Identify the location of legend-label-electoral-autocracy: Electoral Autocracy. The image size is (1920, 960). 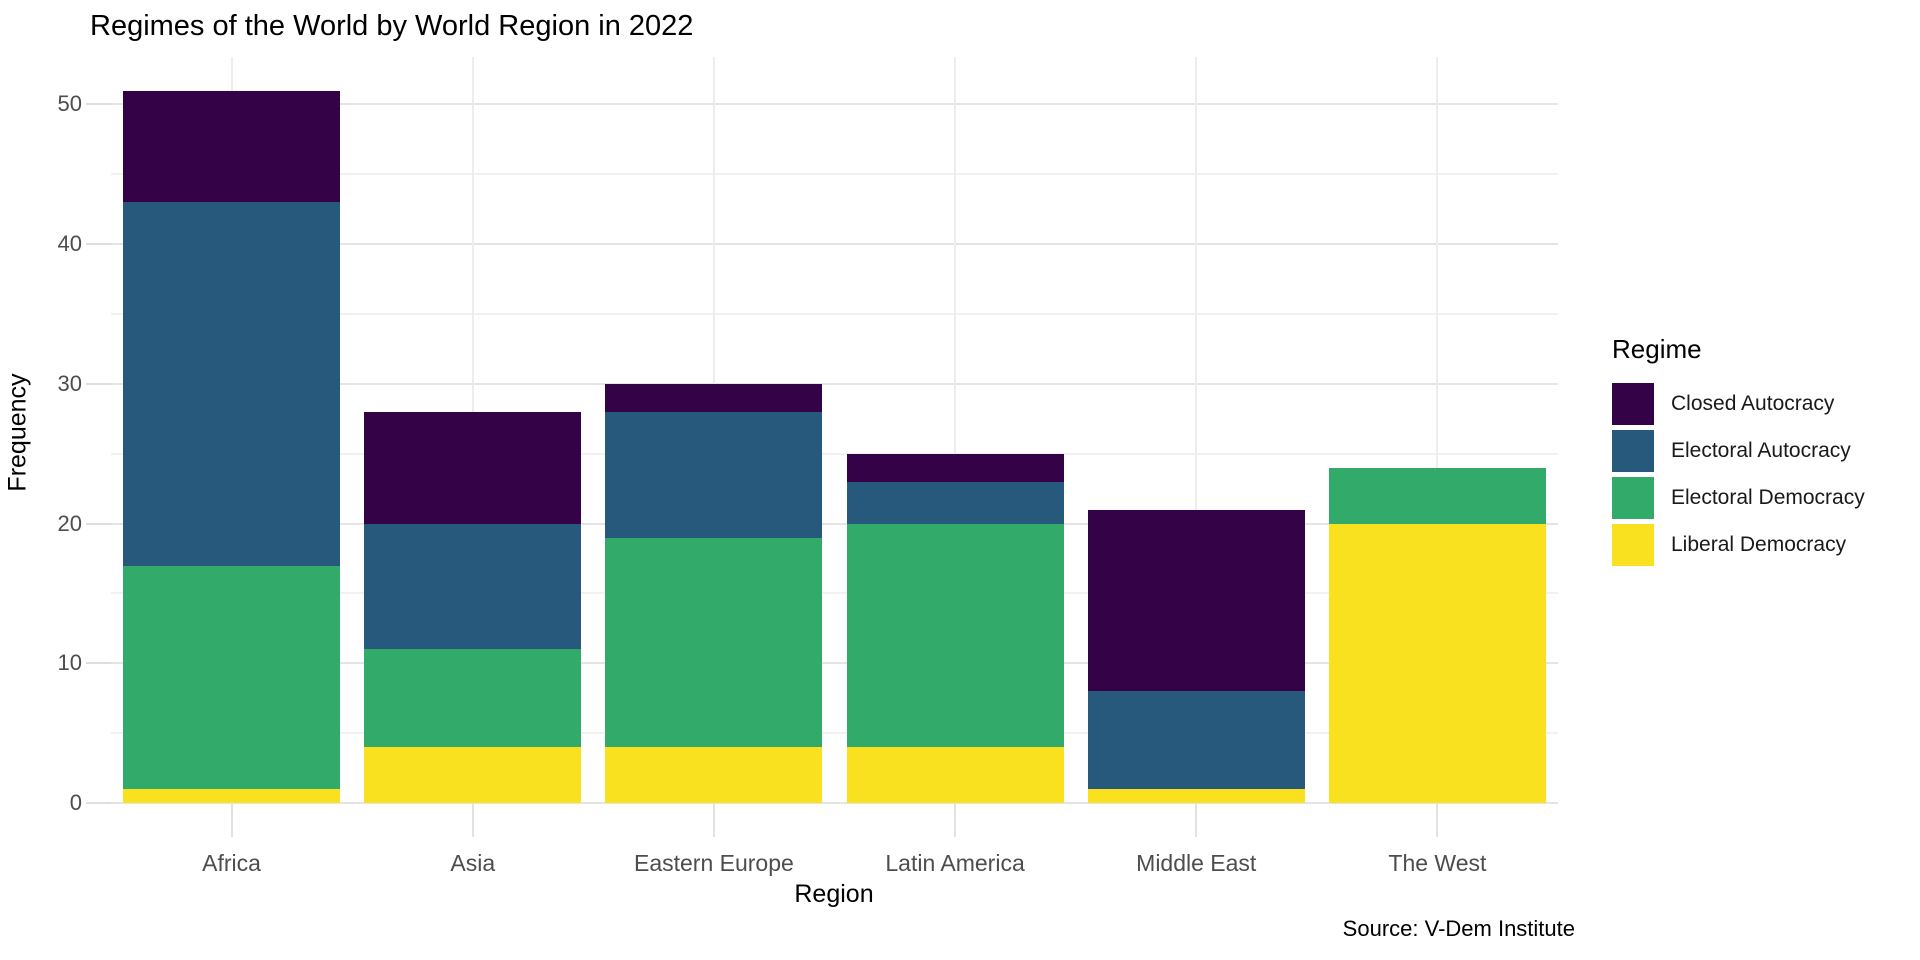
(1761, 450).